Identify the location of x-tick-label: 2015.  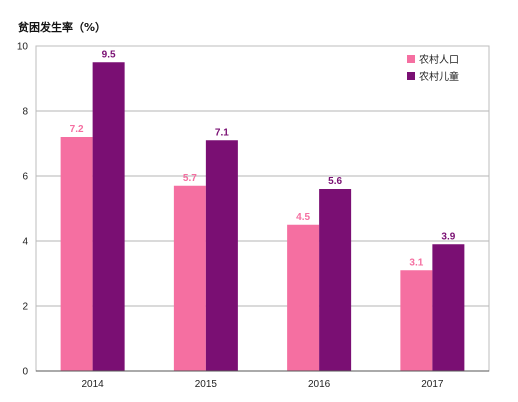
(206, 384).